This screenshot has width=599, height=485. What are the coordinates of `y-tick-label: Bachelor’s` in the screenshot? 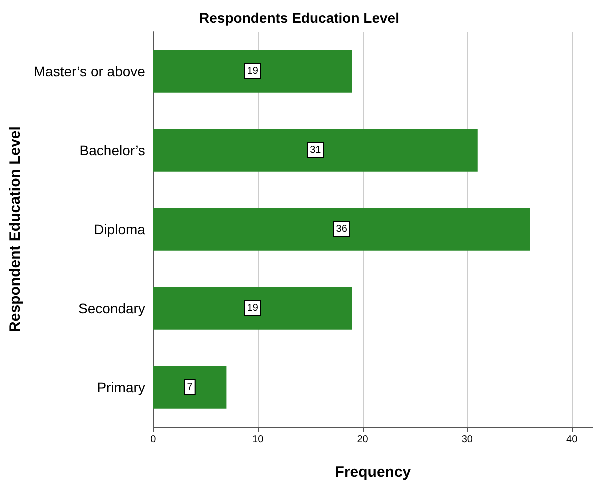 It's located at (113, 150).